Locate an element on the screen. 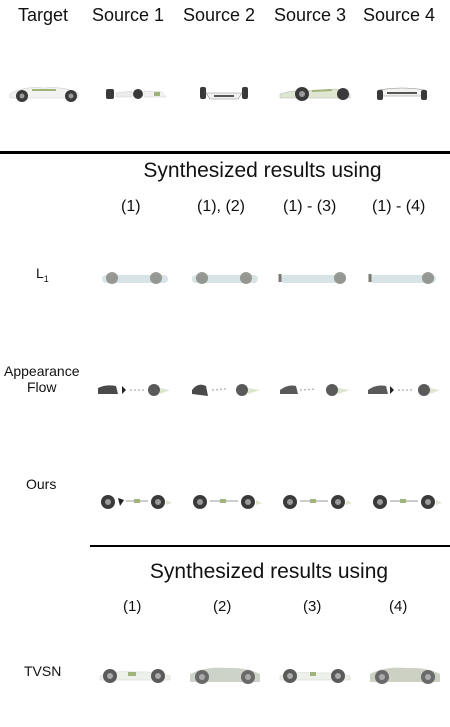 This screenshot has width=450, height=727. row-label-ours: Ours is located at coordinates (41, 484).